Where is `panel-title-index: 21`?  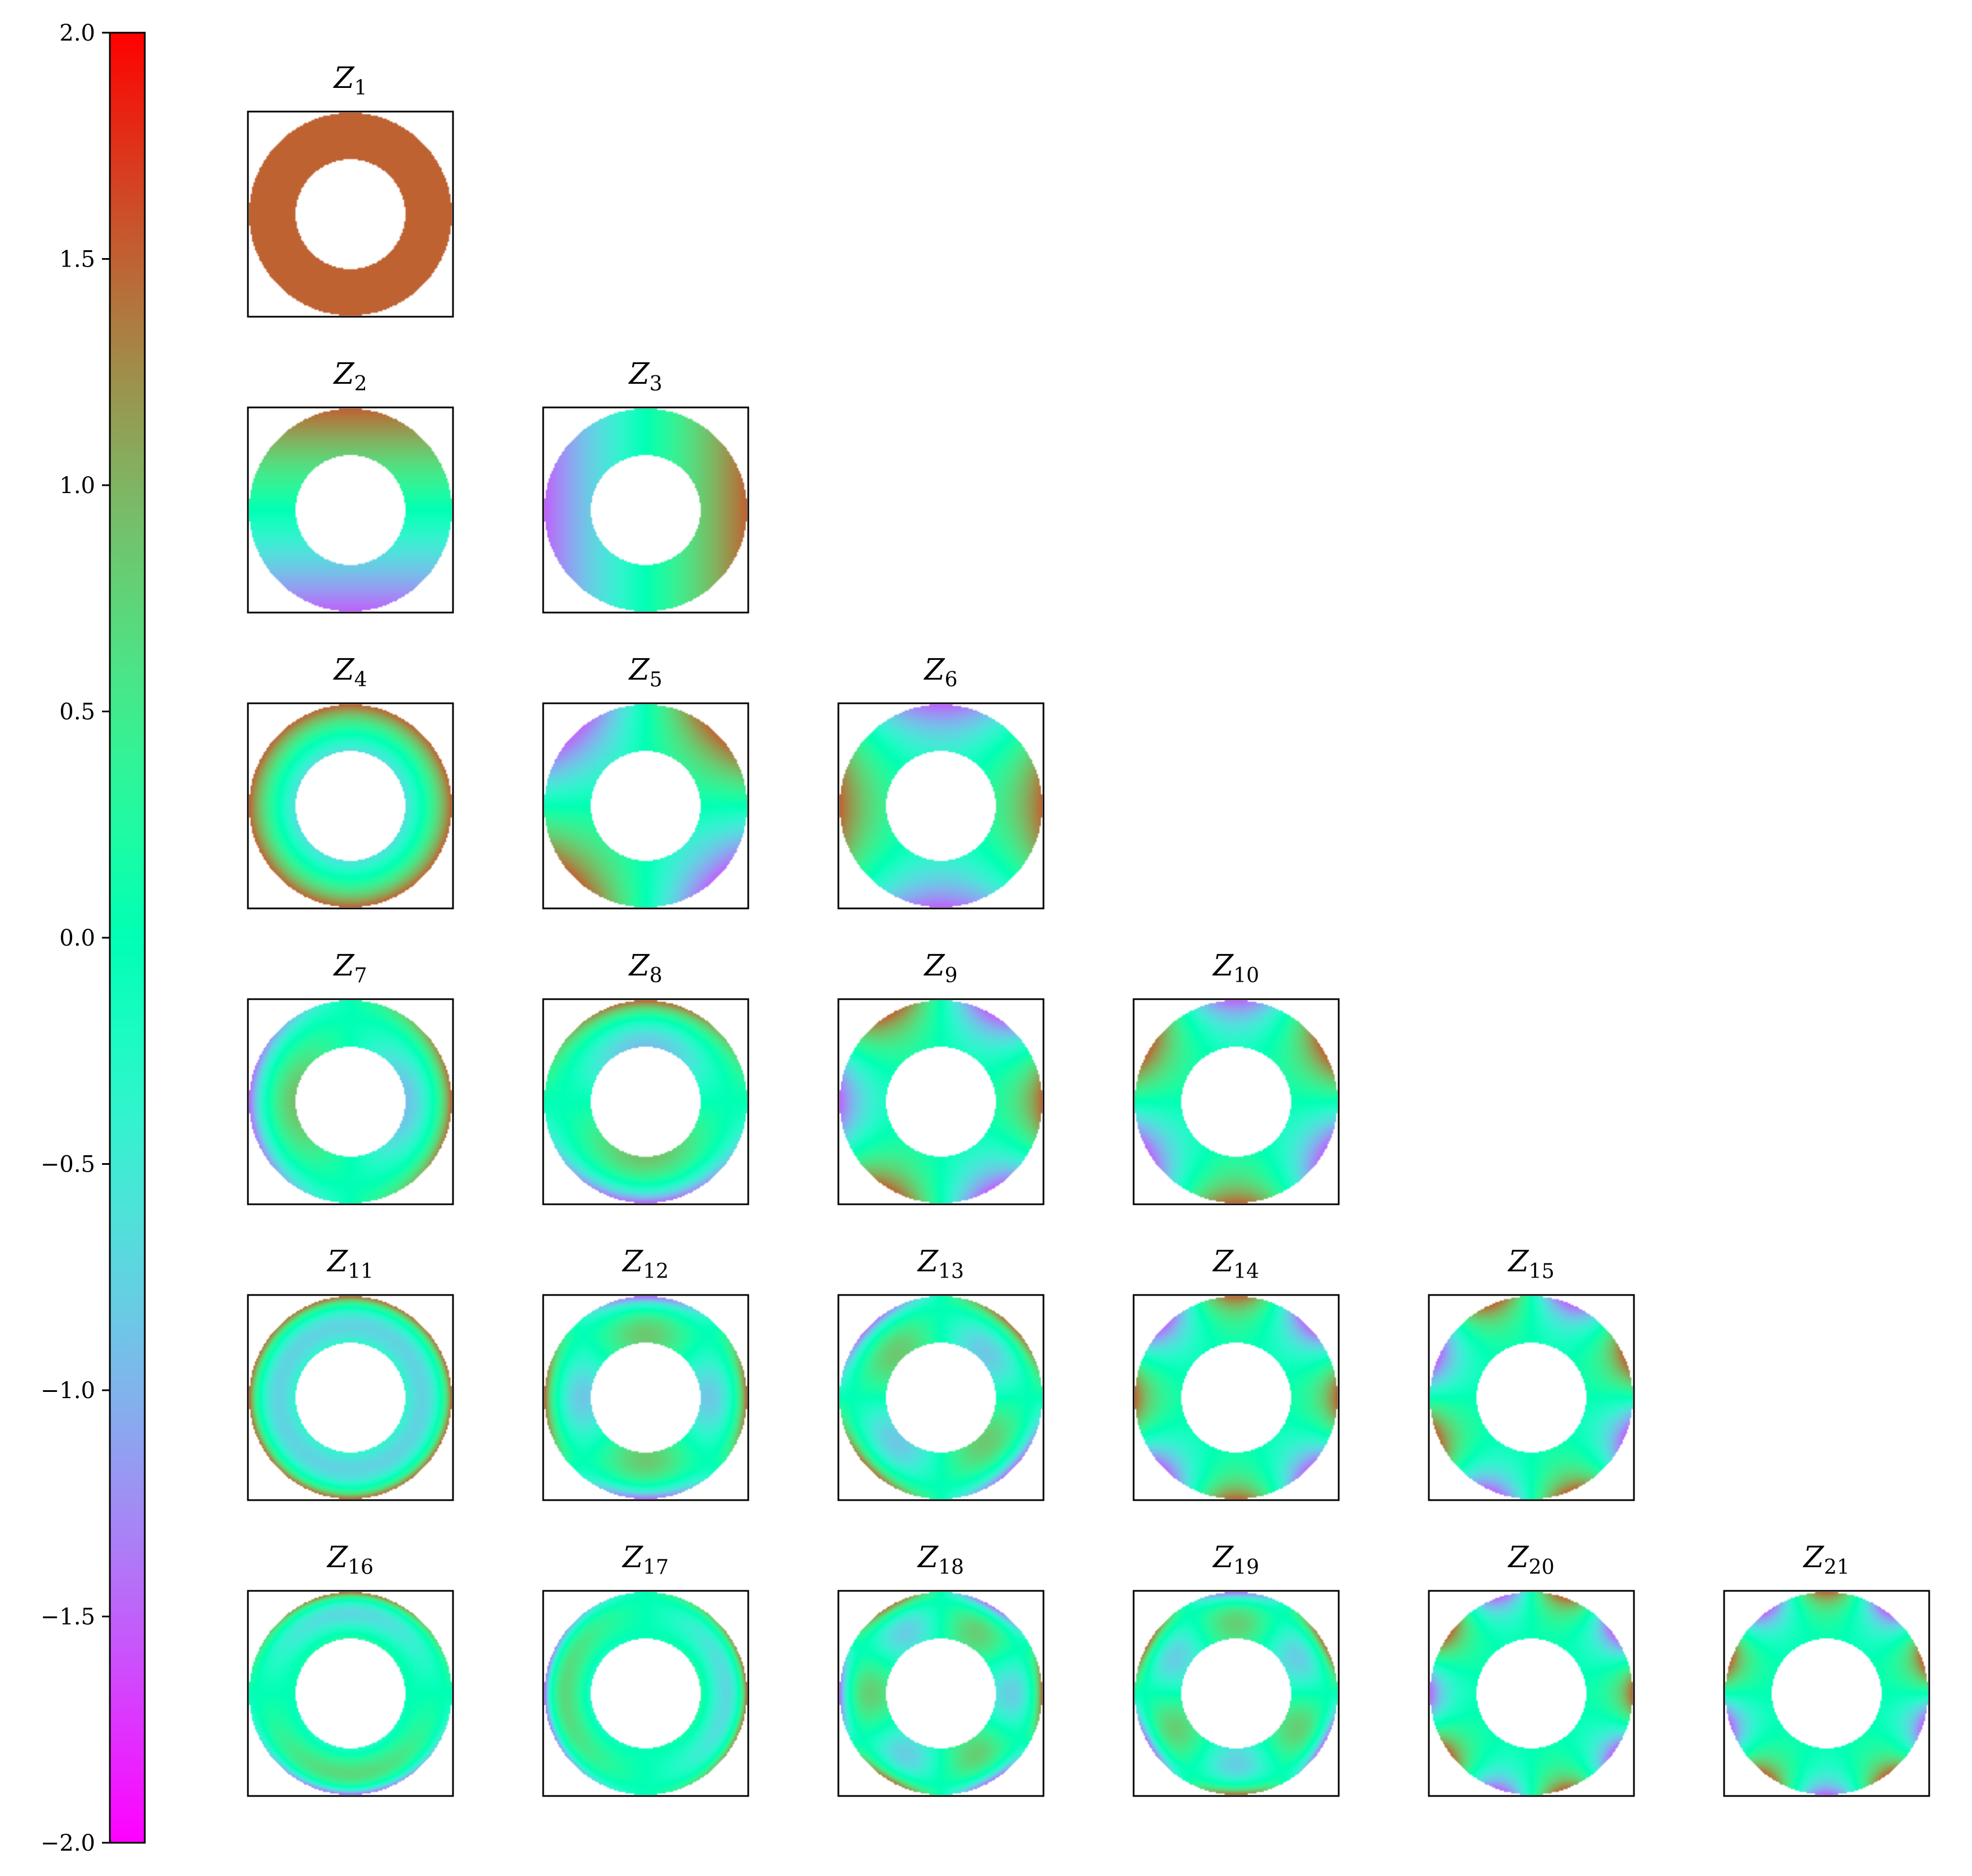
panel-title-index: 21 is located at coordinates (1837, 1567).